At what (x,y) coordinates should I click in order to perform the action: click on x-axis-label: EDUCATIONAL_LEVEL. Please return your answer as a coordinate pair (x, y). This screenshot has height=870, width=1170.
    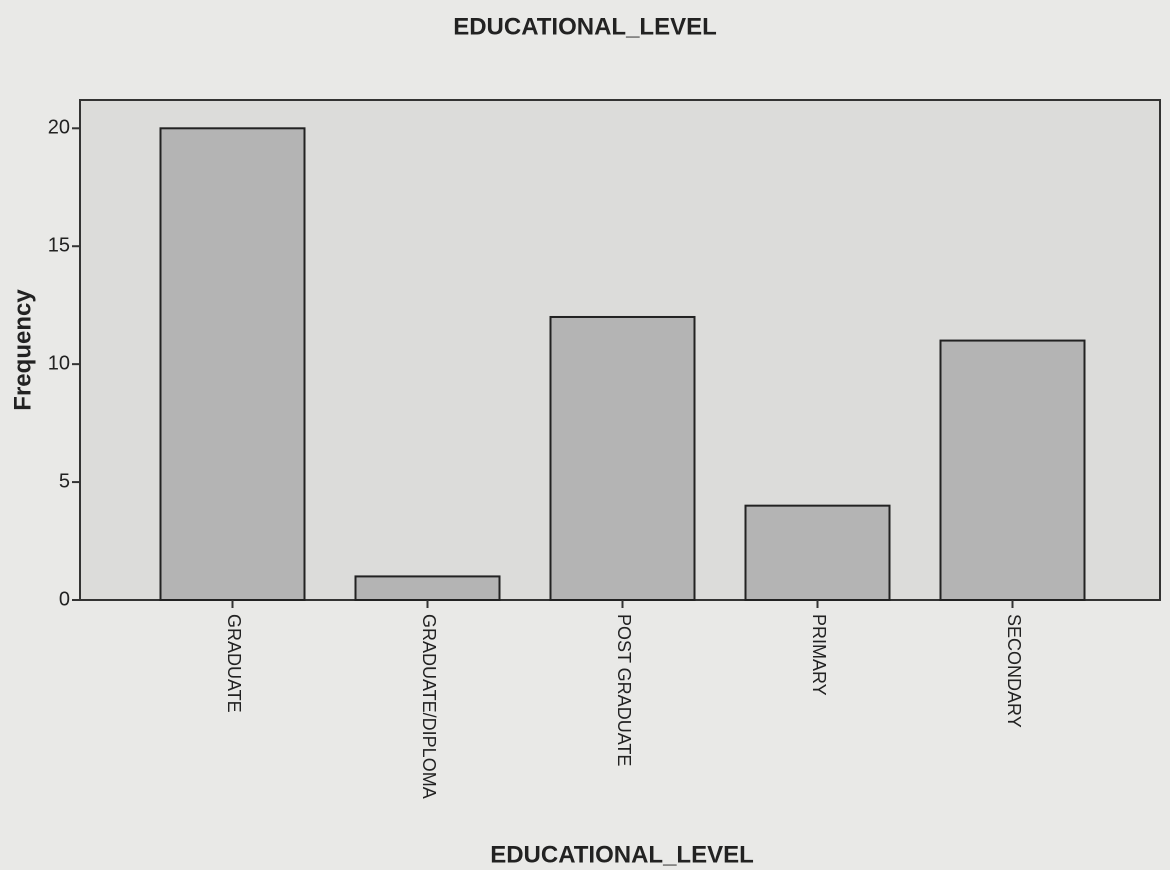
    Looking at the image, I should click on (622, 854).